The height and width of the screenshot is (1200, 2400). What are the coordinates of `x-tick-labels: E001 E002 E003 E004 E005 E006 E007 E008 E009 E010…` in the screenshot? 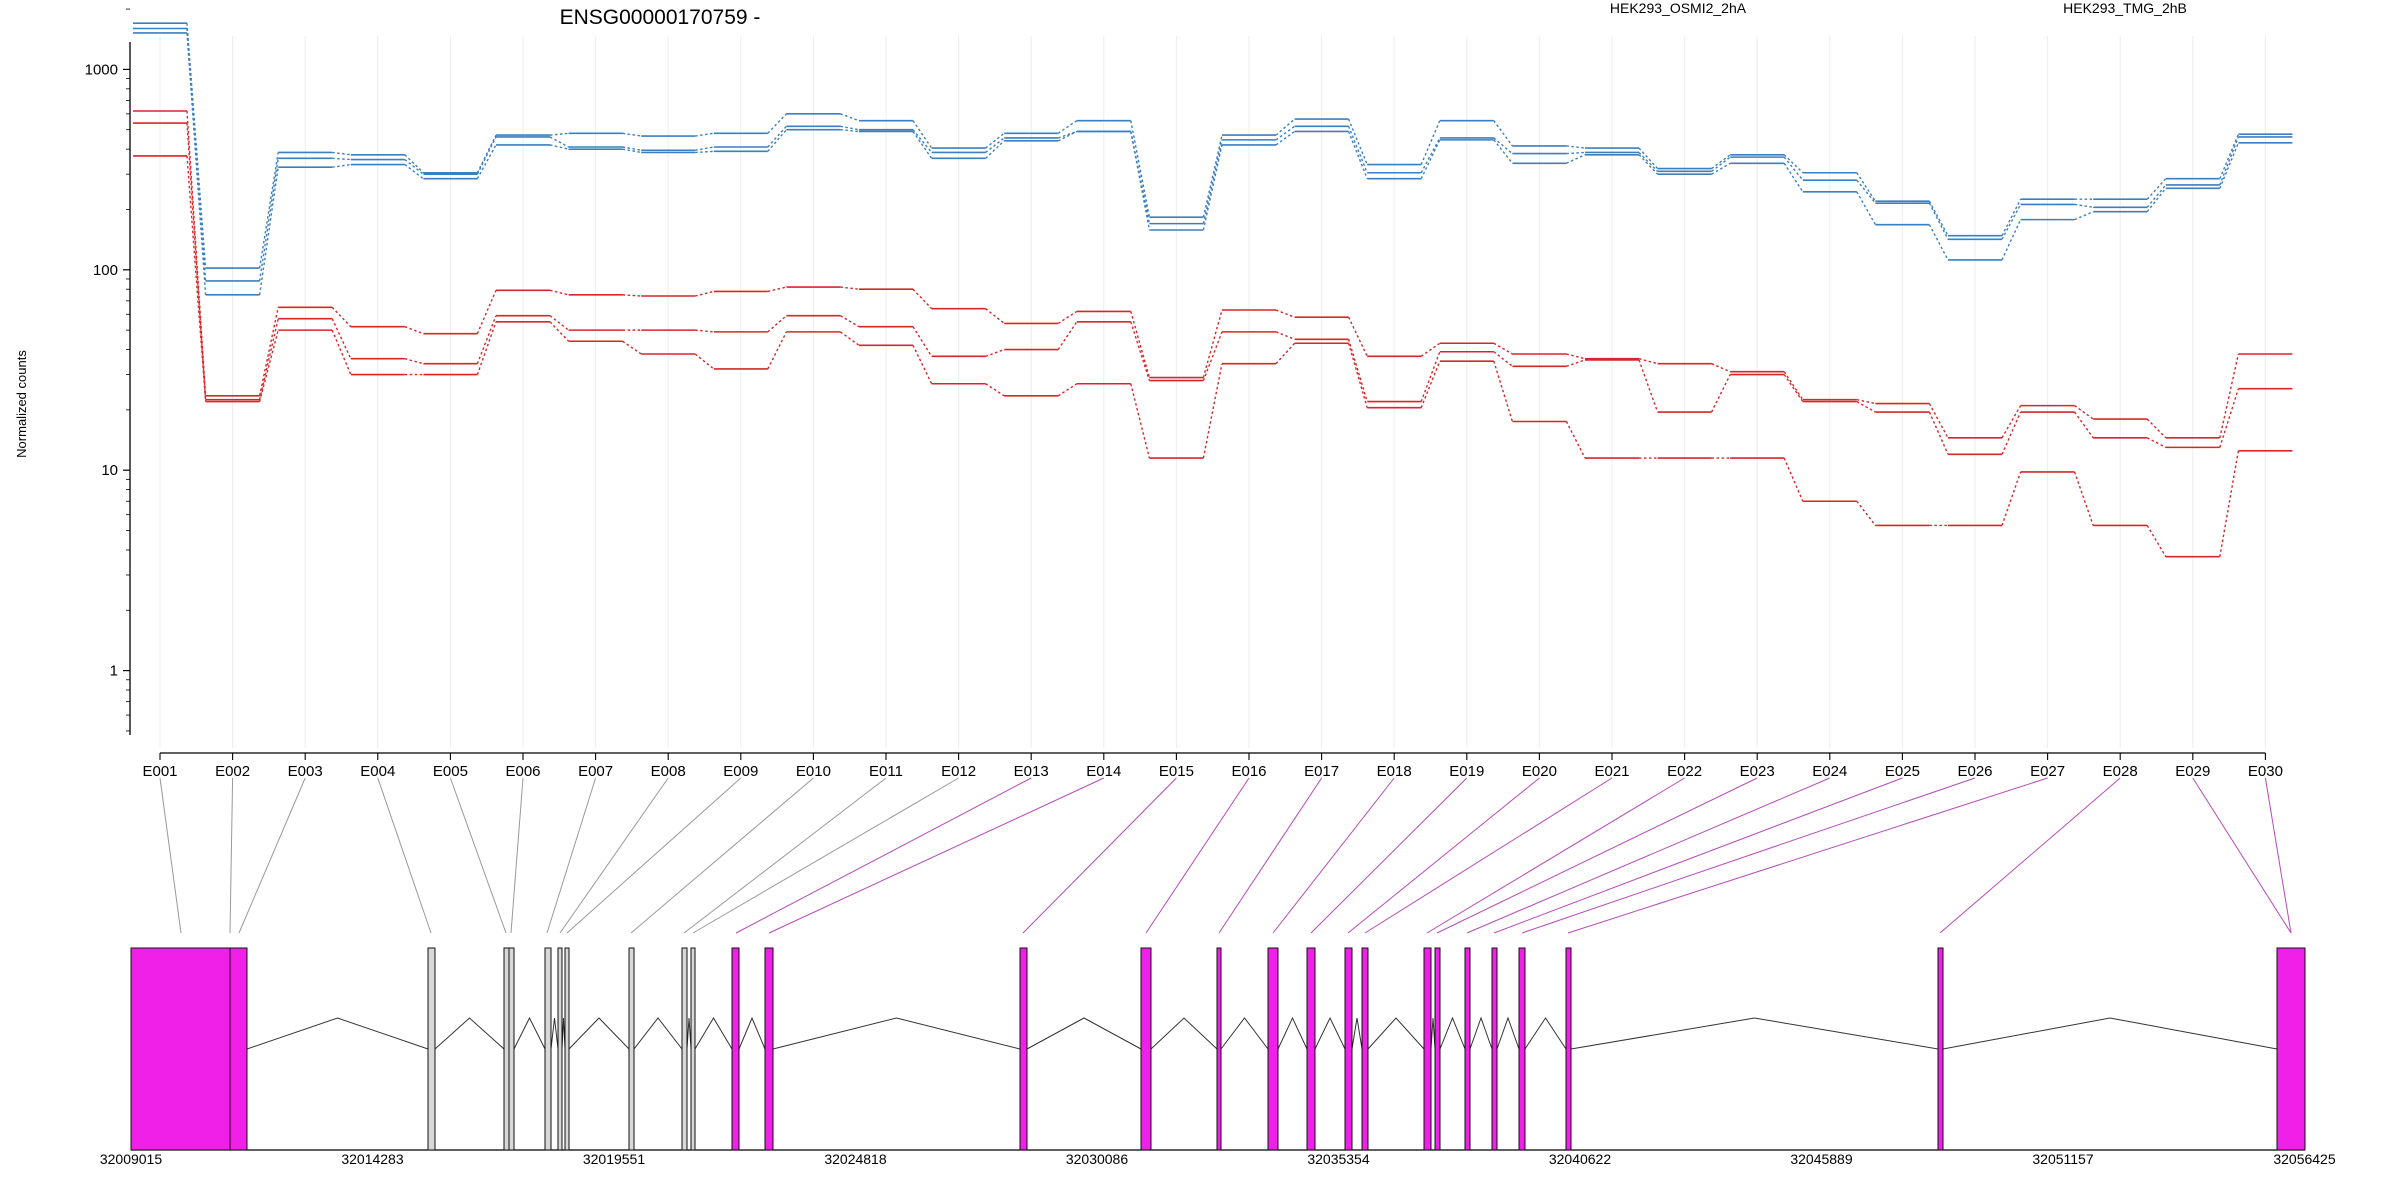 It's located at (1212, 766).